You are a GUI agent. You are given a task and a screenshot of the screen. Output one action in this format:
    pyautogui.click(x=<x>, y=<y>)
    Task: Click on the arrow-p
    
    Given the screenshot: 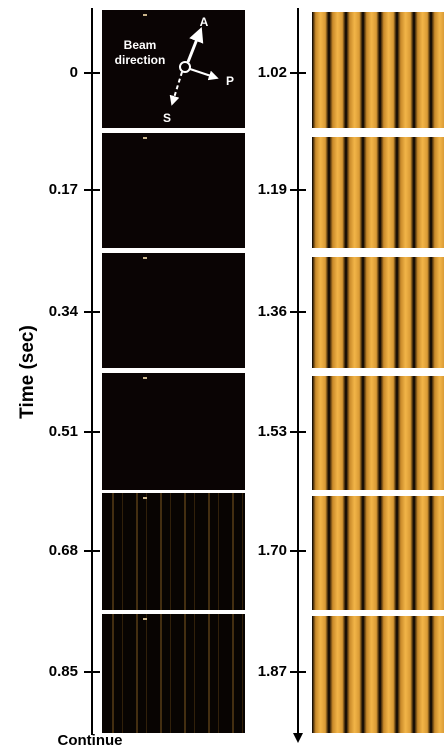 What is the action you would take?
    pyautogui.click(x=204, y=74)
    